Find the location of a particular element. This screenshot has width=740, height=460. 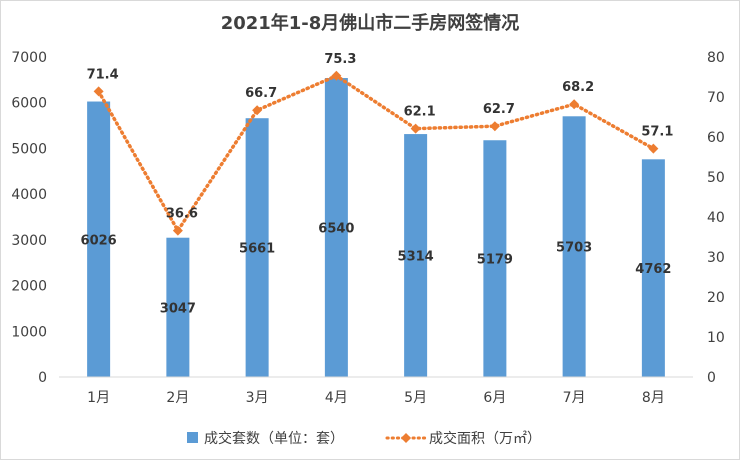

line-value-label: 57.1 is located at coordinates (657, 132).